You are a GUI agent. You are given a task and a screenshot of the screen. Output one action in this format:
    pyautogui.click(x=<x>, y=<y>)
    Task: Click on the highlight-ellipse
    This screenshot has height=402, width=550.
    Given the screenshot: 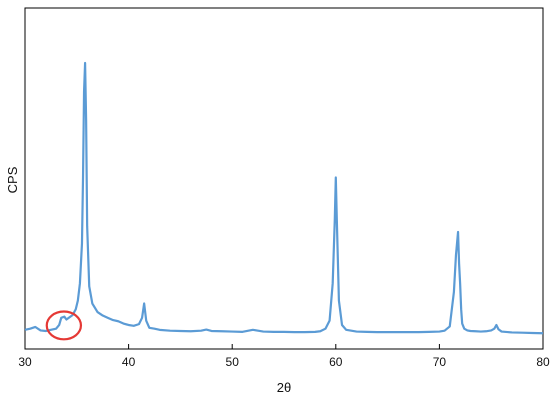 What is the action you would take?
    pyautogui.click(x=64, y=325)
    